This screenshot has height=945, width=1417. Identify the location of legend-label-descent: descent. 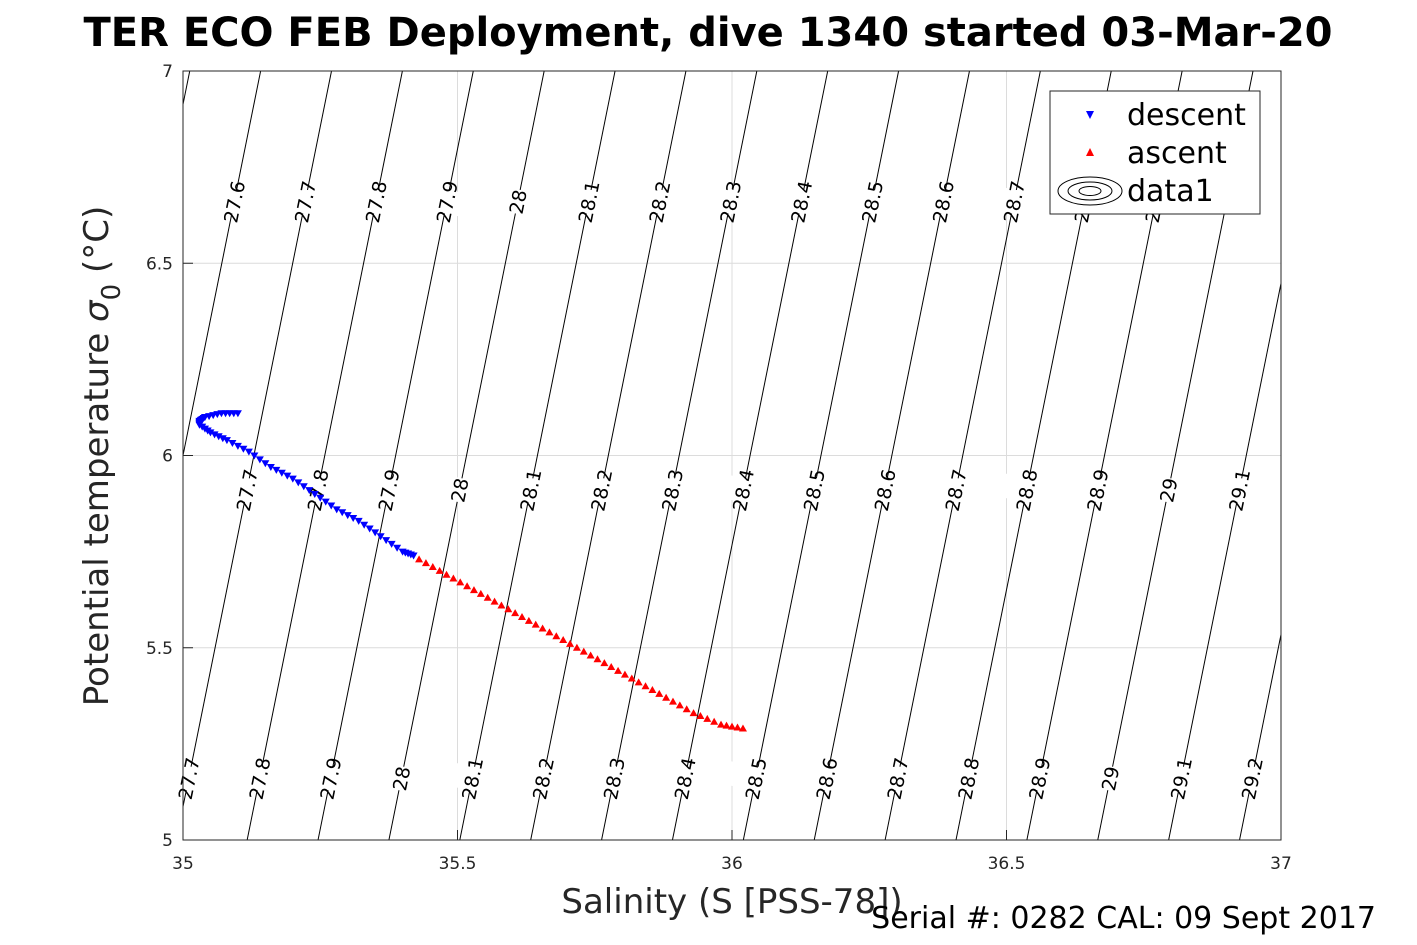
(1186, 115).